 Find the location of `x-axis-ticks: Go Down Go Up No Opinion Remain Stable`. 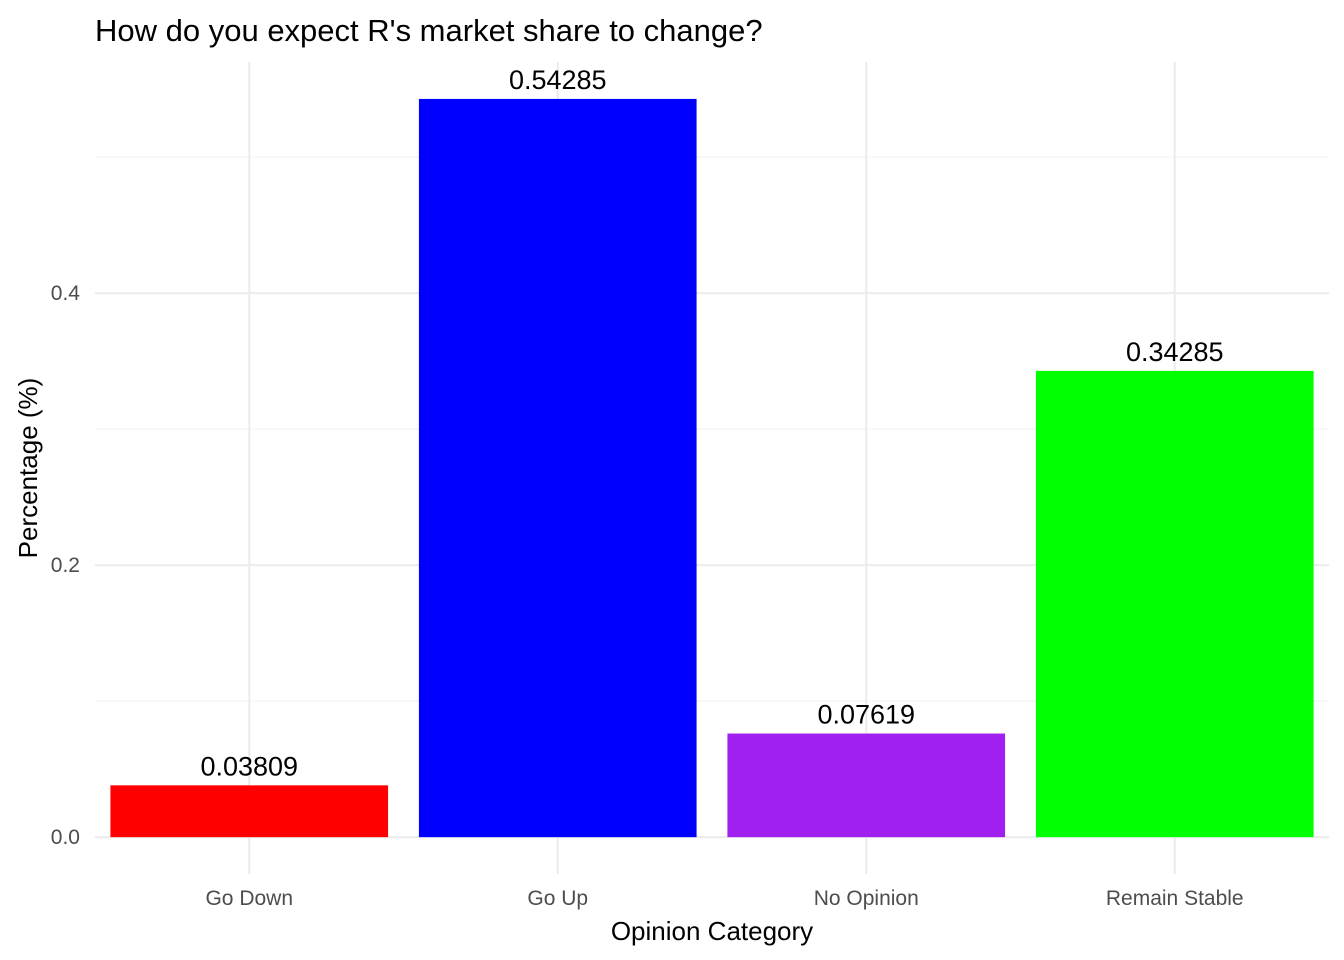

x-axis-ticks: Go Down Go Up No Opinion Remain Stable is located at coordinates (724, 898).